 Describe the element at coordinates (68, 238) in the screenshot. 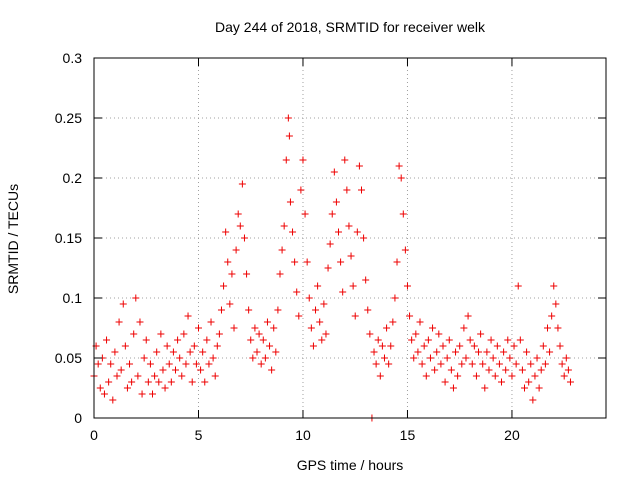

I see `y-tick-label: 0.15` at that location.